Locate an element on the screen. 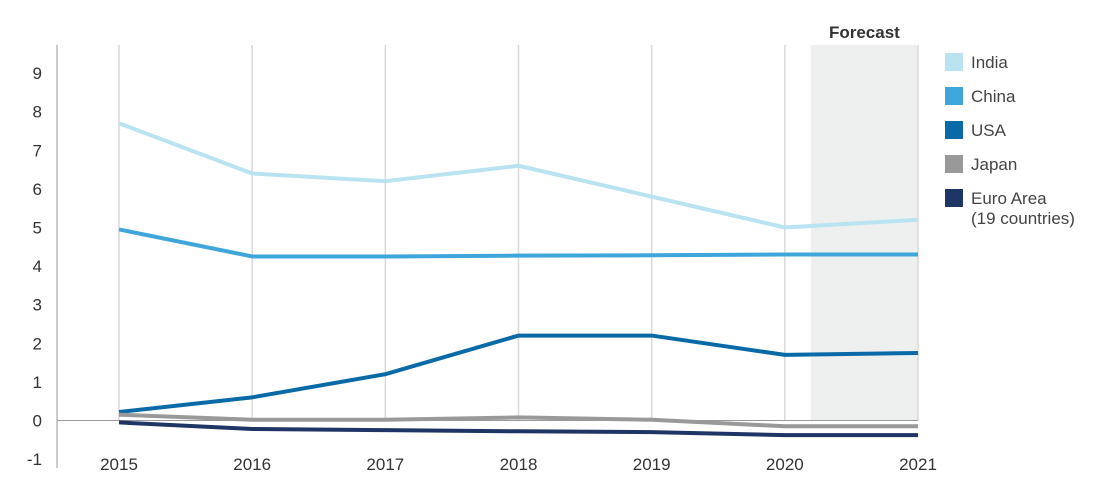 Image resolution: width=1112 pixels, height=496 pixels. legend-item: China is located at coordinates (980, 96).